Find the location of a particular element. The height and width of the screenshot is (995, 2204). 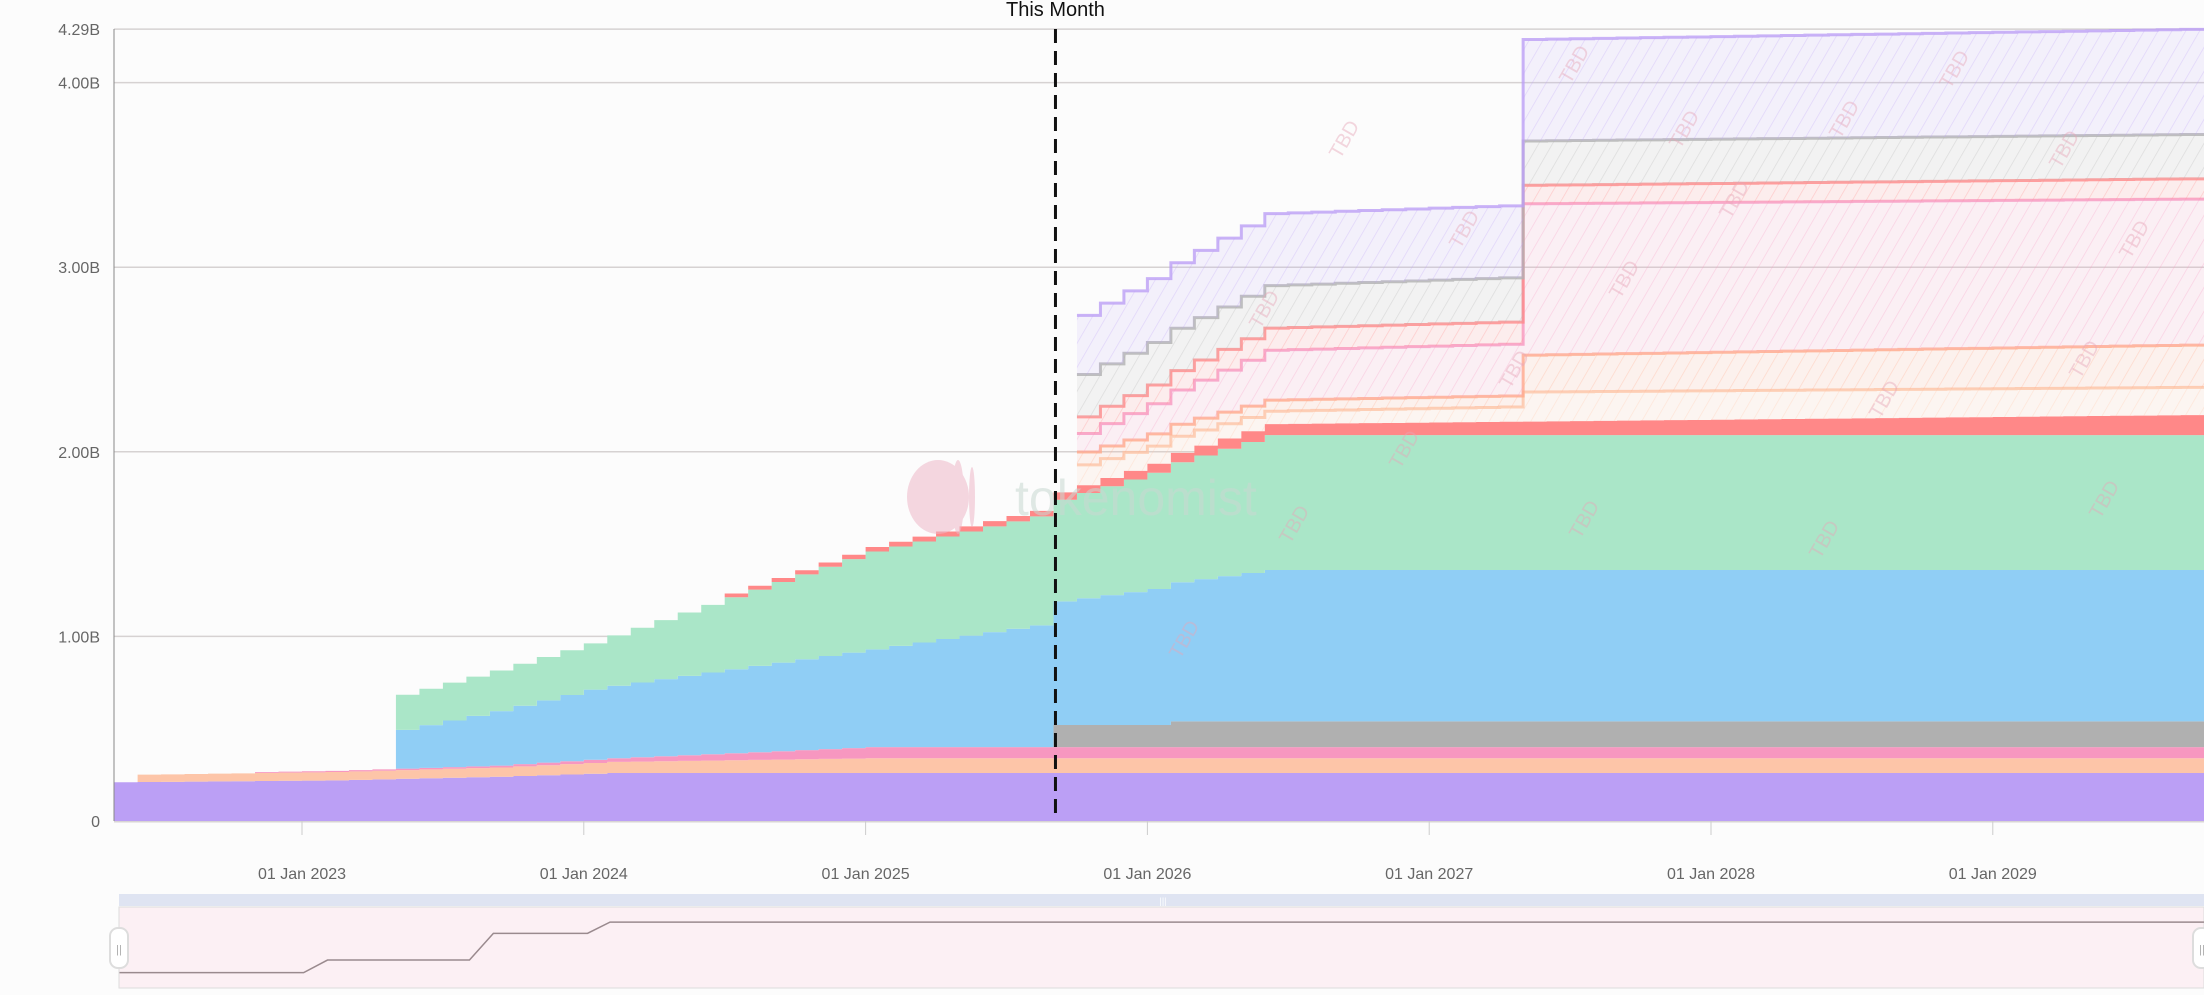

x-tick-label: 01 Jan 2029 is located at coordinates (1993, 874).